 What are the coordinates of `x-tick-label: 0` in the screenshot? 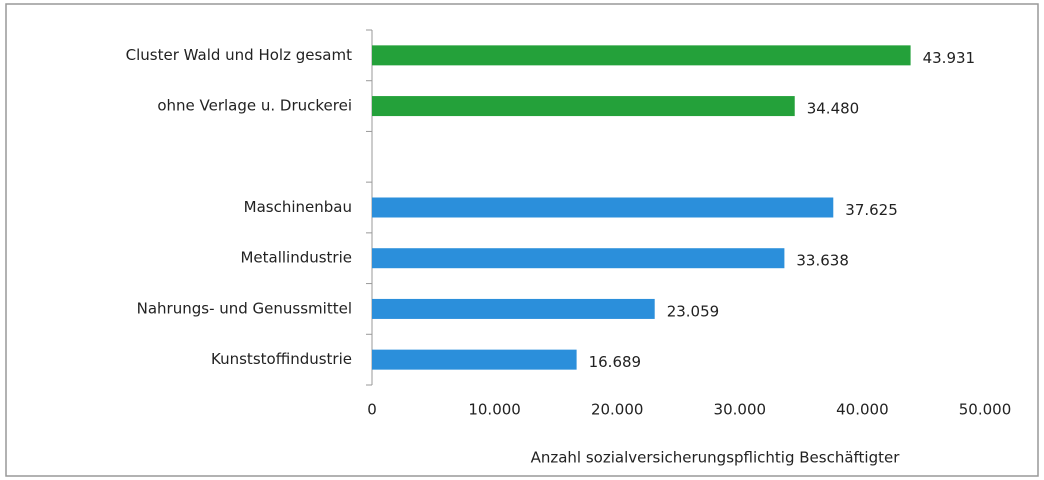 It's located at (372, 410).